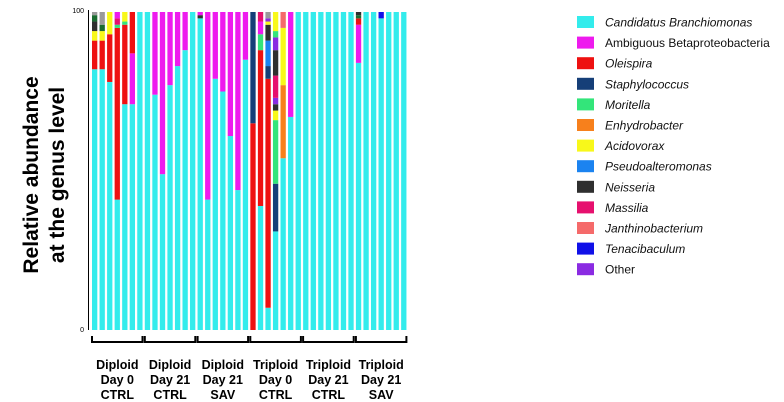  What do you see at coordinates (630, 187) in the screenshot?
I see `legend-label-9: Neisseria` at bounding box center [630, 187].